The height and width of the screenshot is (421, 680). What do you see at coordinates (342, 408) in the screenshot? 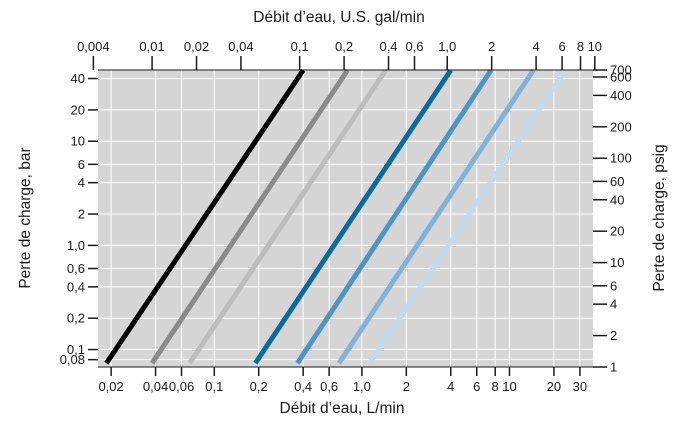
I see `bottom-axis-title: Débit d’eau, L/min` at bounding box center [342, 408].